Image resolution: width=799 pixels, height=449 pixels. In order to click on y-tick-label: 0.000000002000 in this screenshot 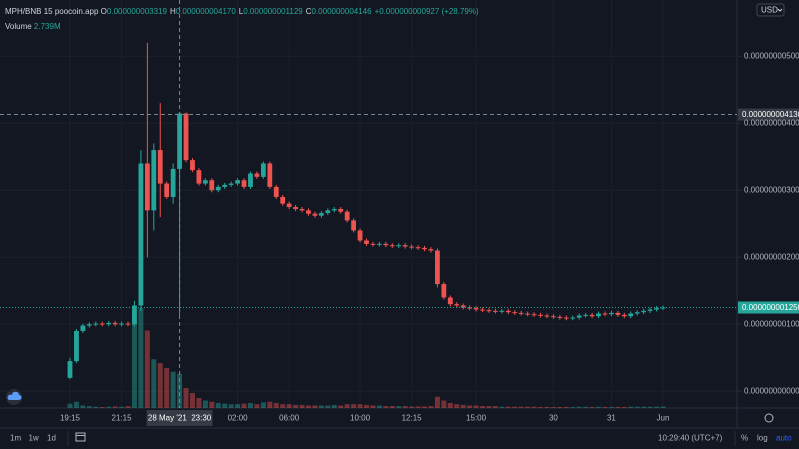, I will do `click(771, 256)`.